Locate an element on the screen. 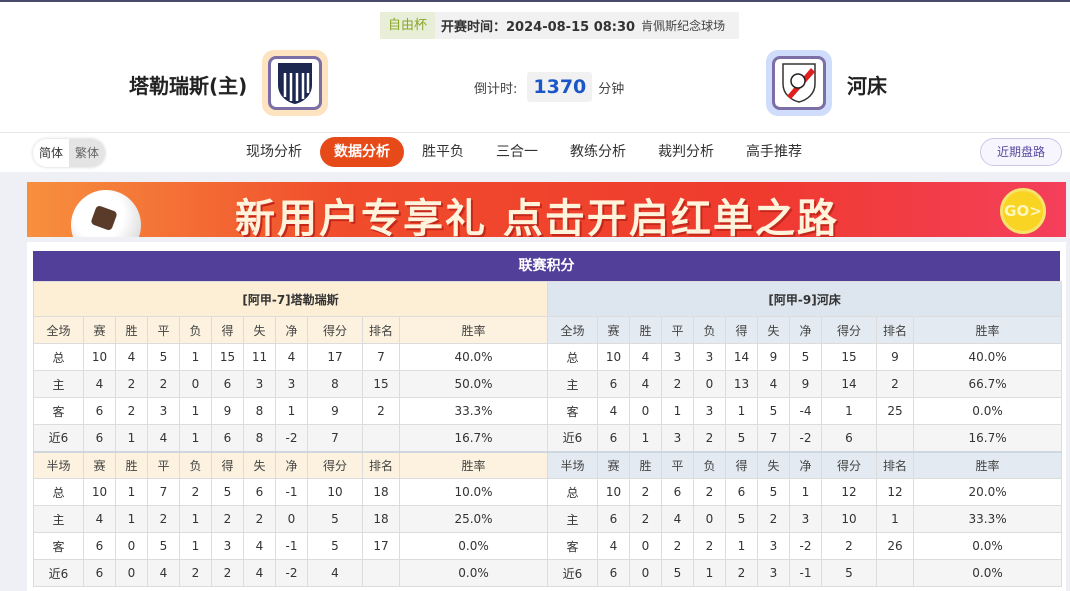  tab-win-draw-loss: 胜平负 is located at coordinates (443, 152).